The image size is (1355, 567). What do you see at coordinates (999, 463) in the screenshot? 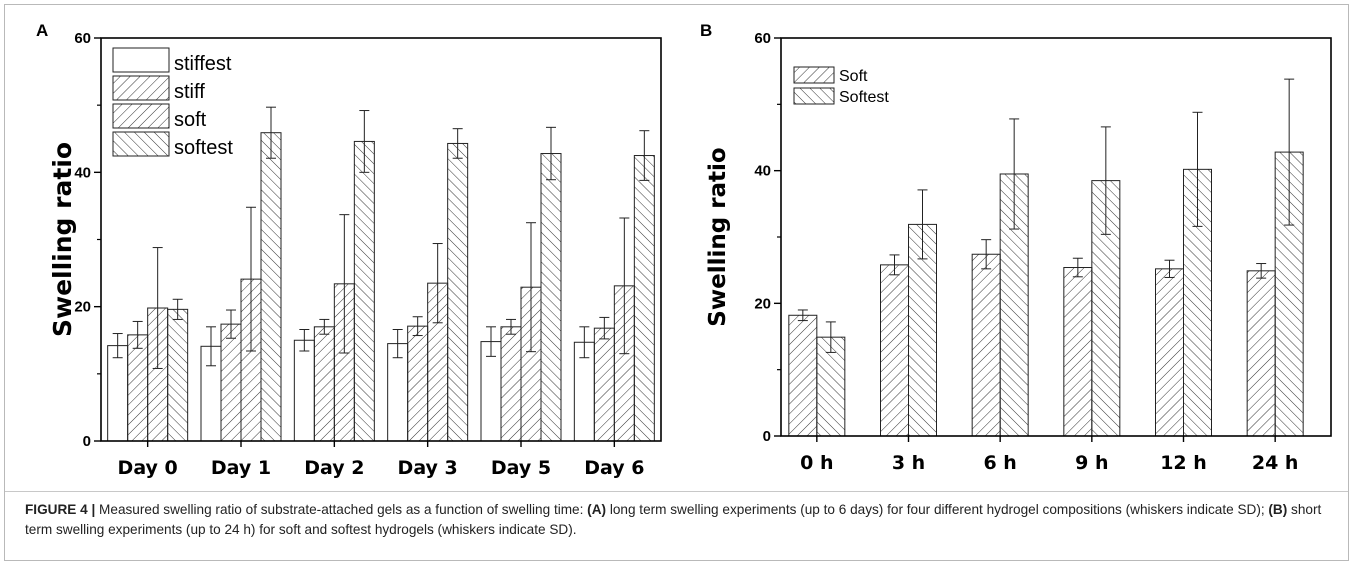
I see `x-tick-label: 6 h` at bounding box center [999, 463].